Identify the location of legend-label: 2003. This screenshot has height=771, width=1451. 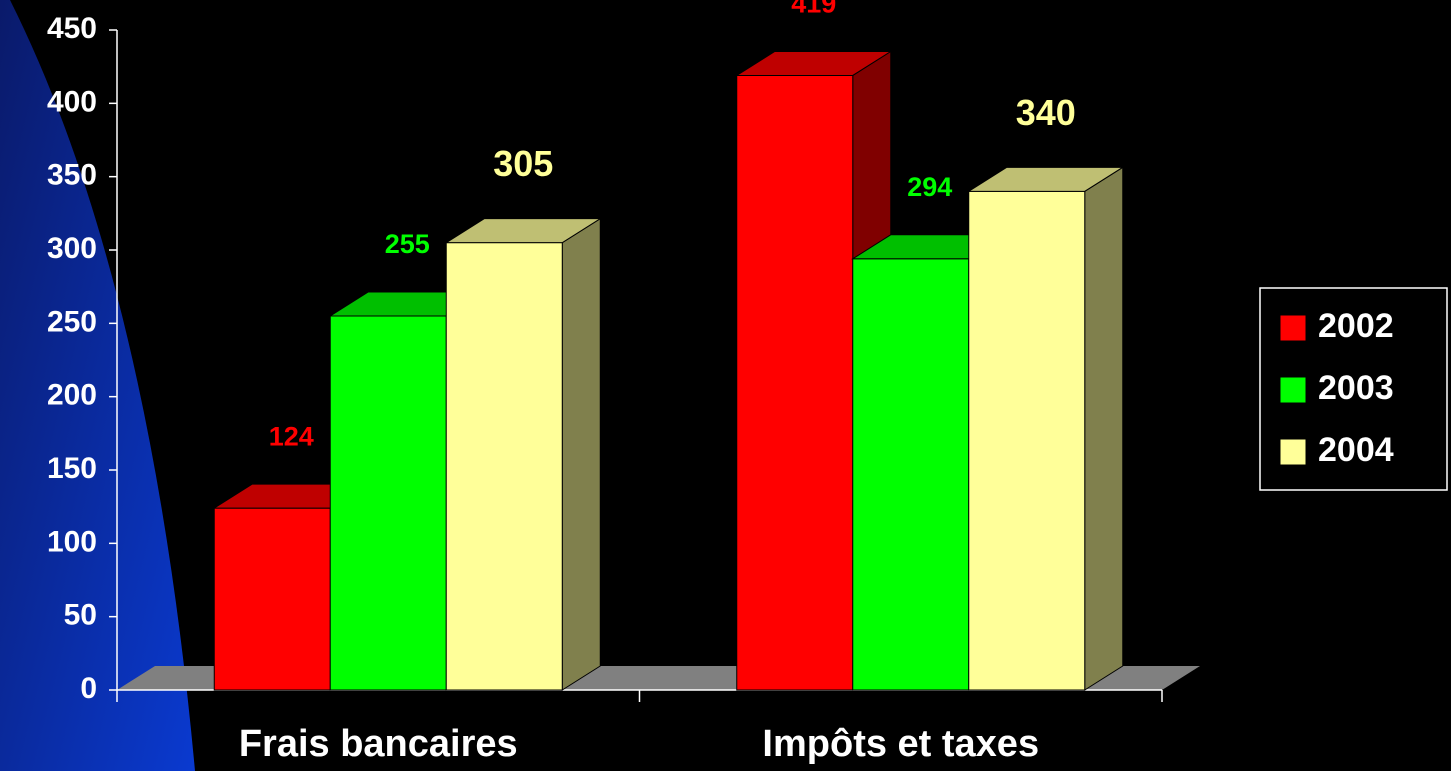
(1356, 388).